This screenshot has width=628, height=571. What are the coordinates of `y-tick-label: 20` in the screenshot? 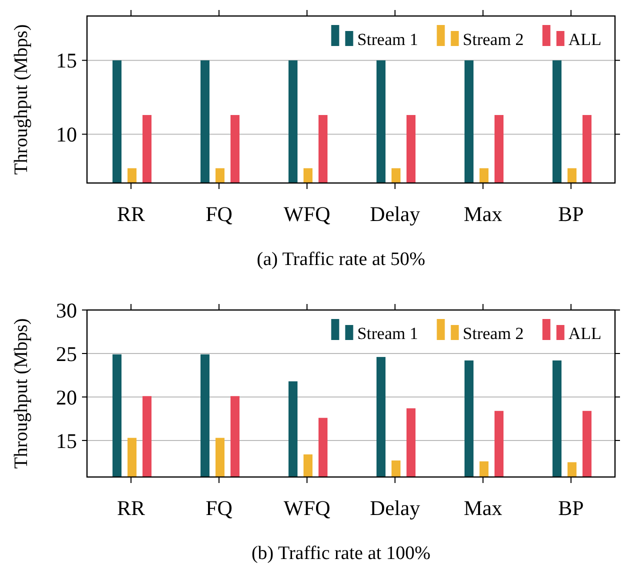 It's located at (66, 397).